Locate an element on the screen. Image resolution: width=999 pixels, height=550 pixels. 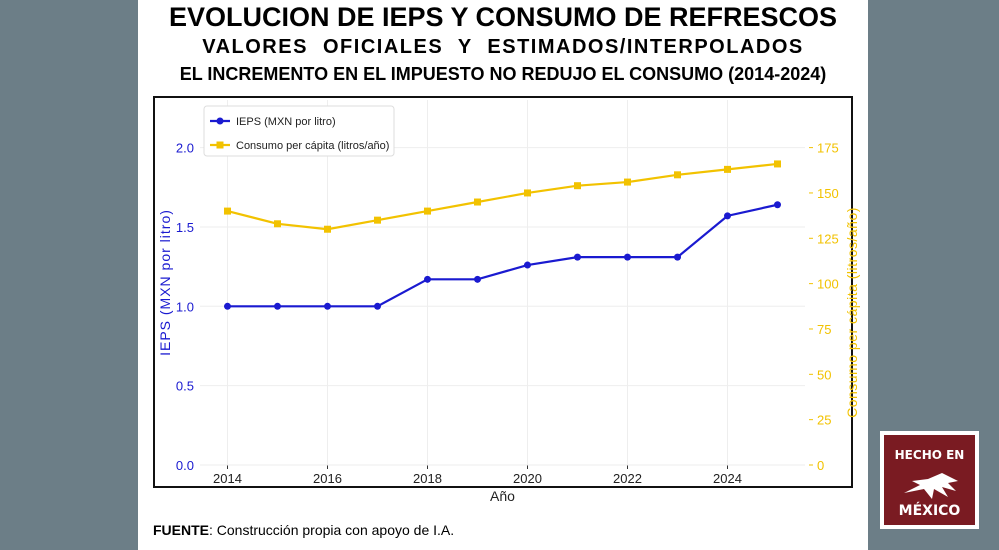
y2-tick-label: 0 is located at coordinates (820, 465).